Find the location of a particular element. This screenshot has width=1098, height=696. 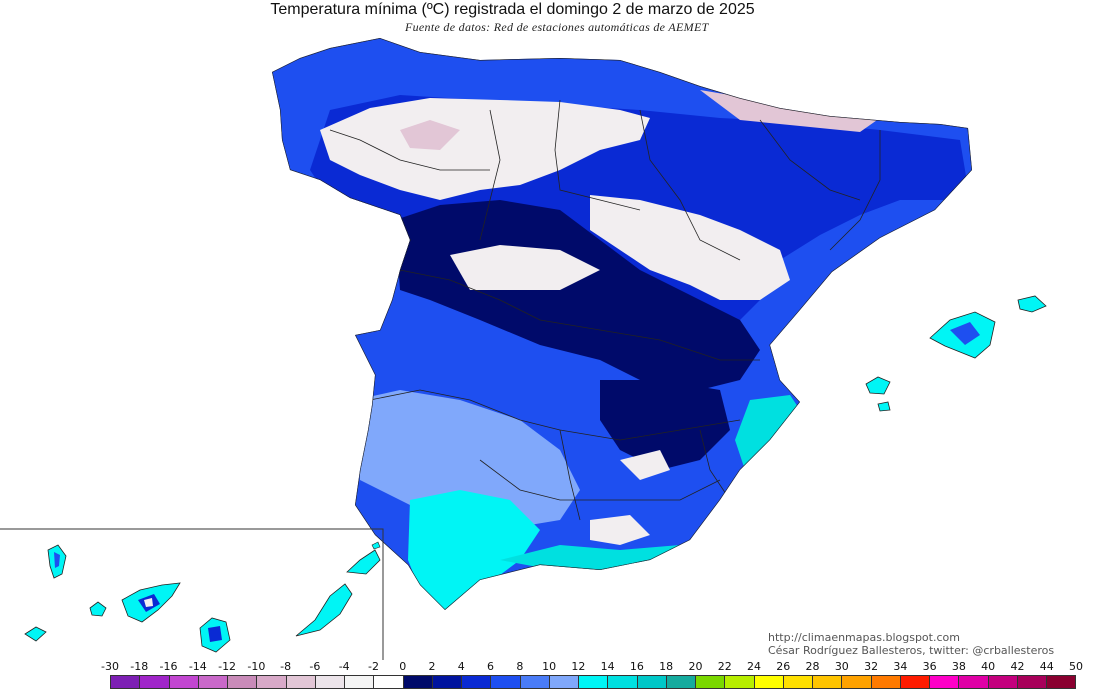

zone-southwest-light is located at coordinates (467, 460).